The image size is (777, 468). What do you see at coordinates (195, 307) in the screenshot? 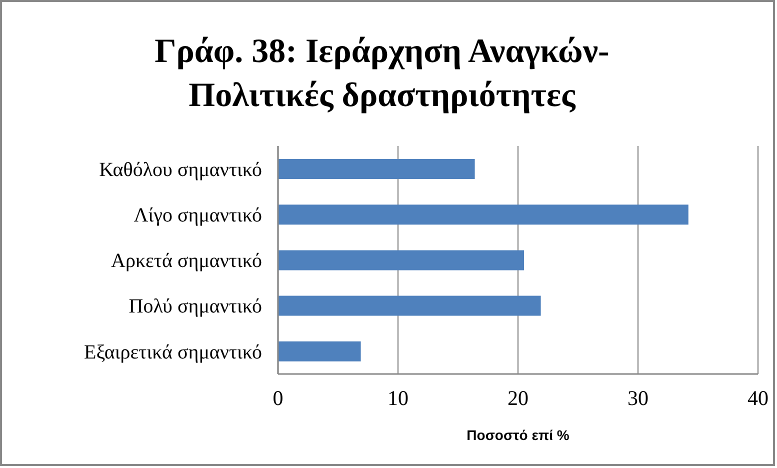
I see `y-tick-label: Πολύ σημαντικό` at bounding box center [195, 307].